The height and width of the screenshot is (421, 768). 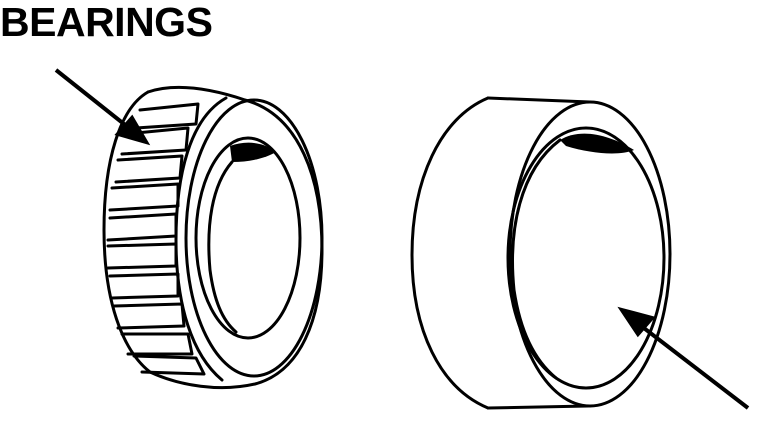 I want to click on arrow-head-cup-race, so click(x=636, y=322).